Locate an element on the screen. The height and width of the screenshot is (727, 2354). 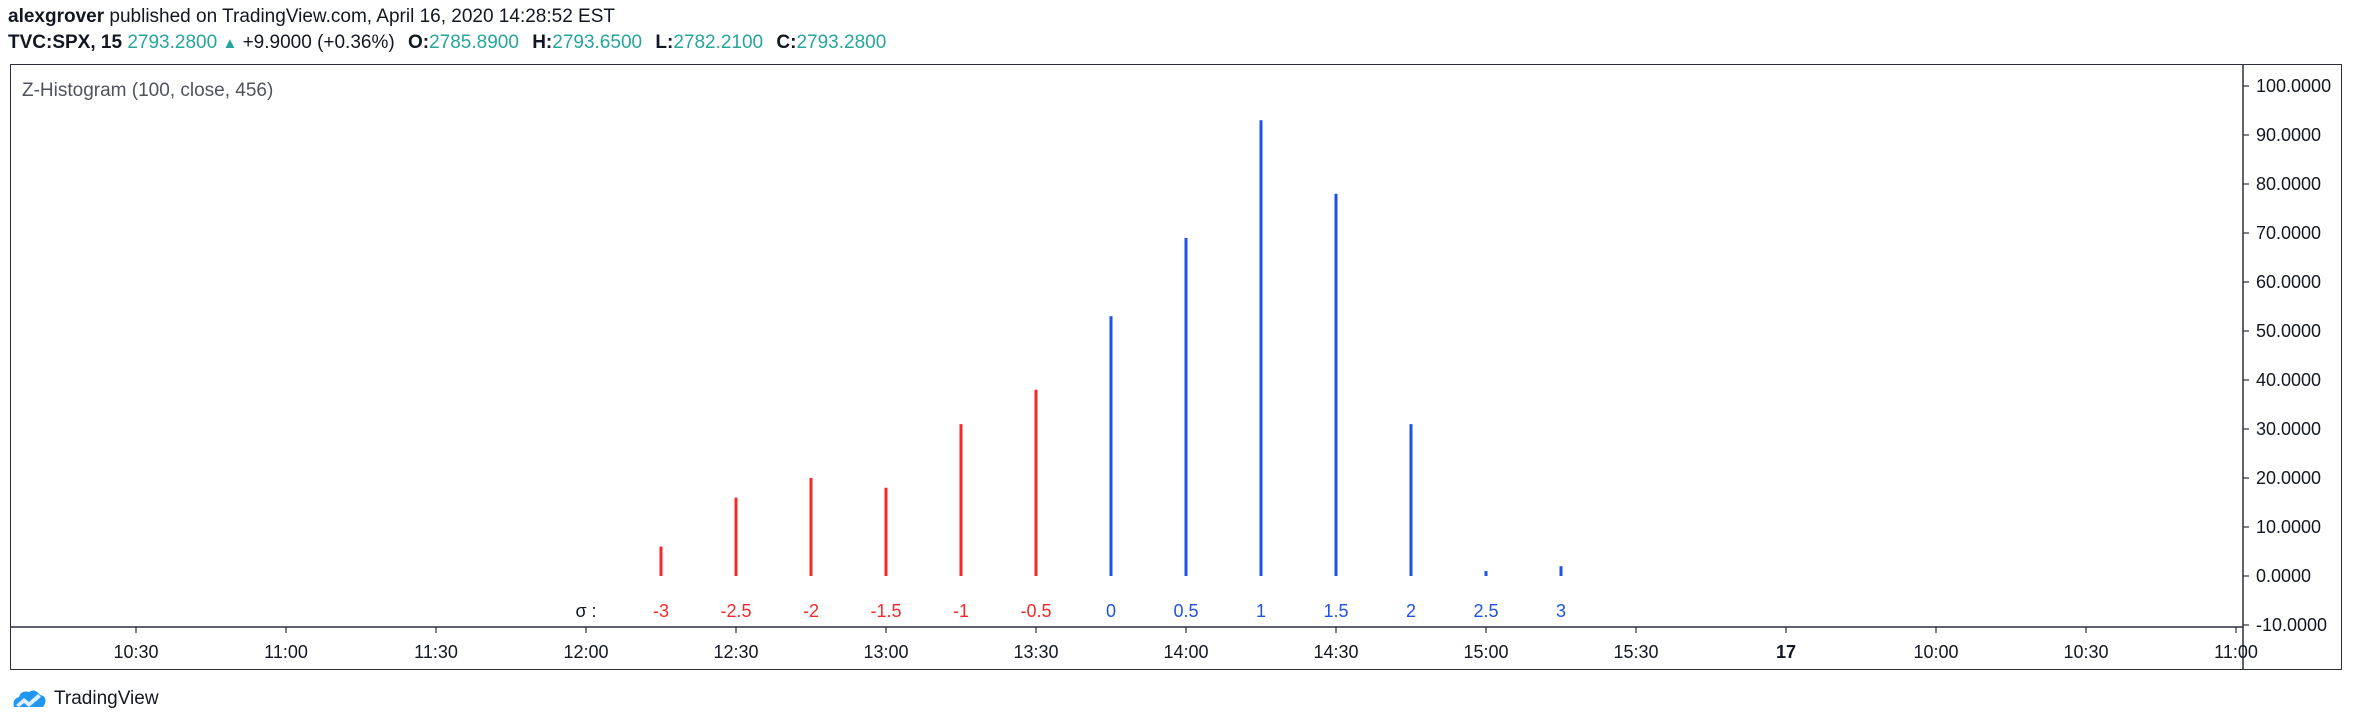
price-tick-label: 90.0000 is located at coordinates (2288, 135).